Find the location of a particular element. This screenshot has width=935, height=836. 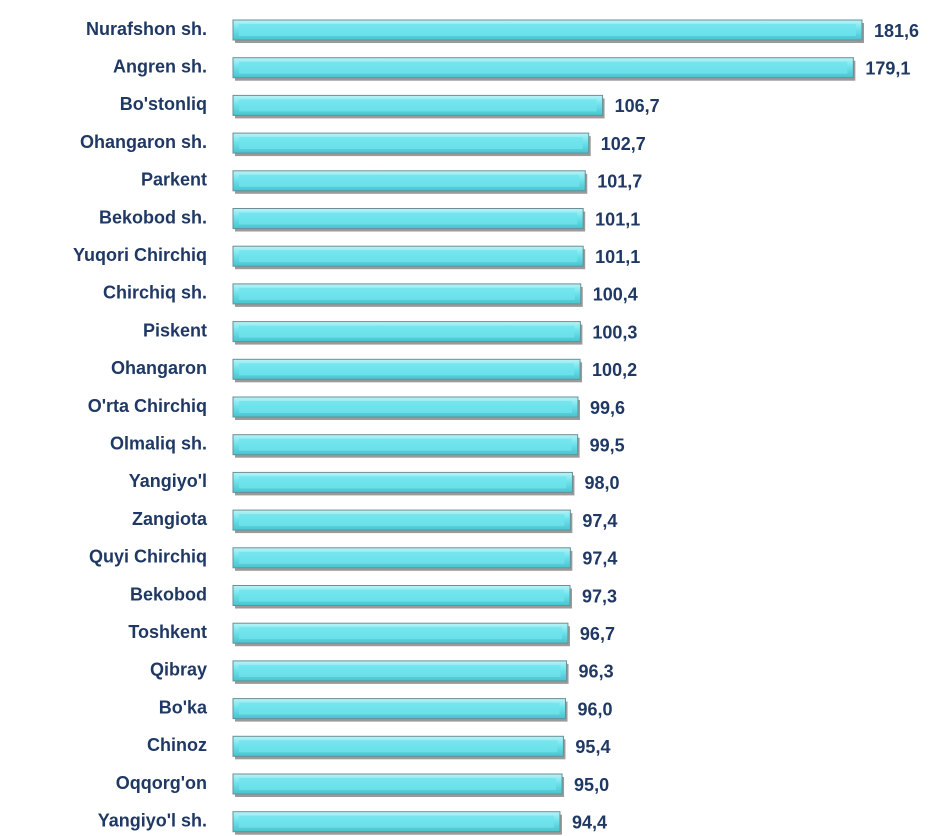

value-label: 95,4 is located at coordinates (592, 747).